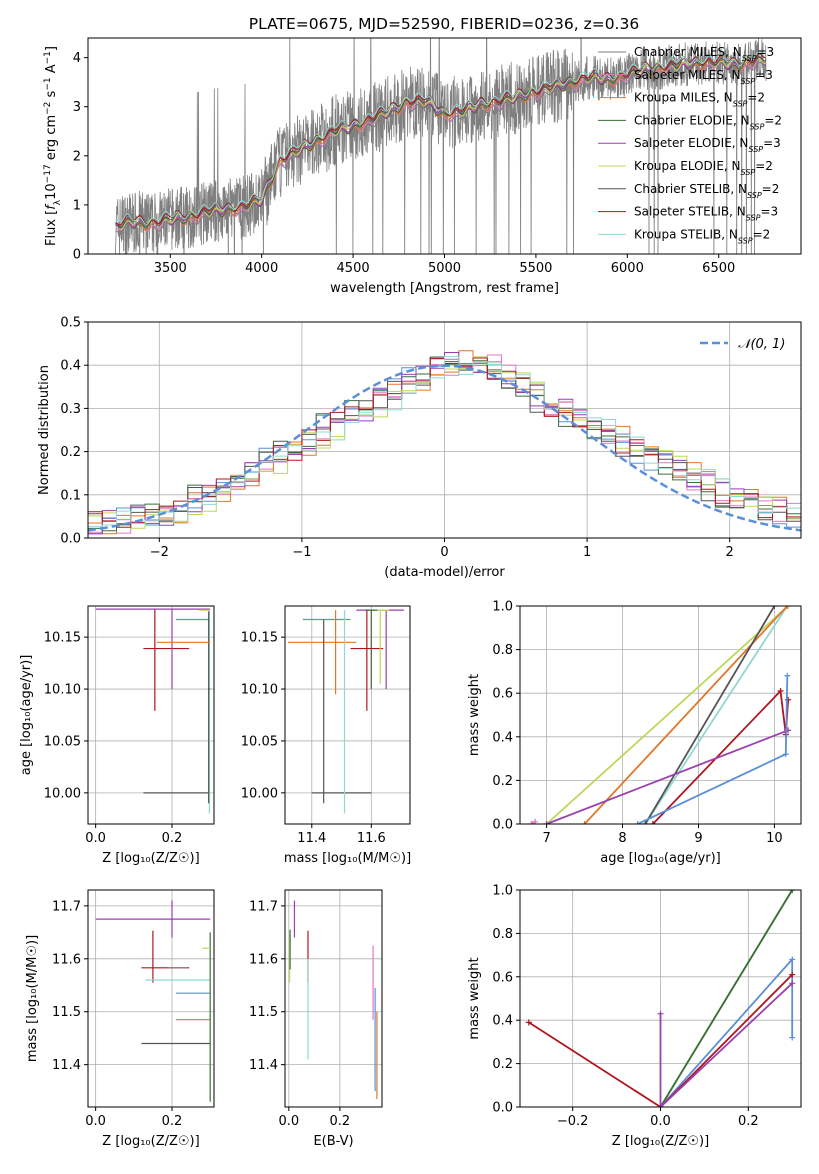  I want to click on x-tick-label: 10, so click(774, 838).